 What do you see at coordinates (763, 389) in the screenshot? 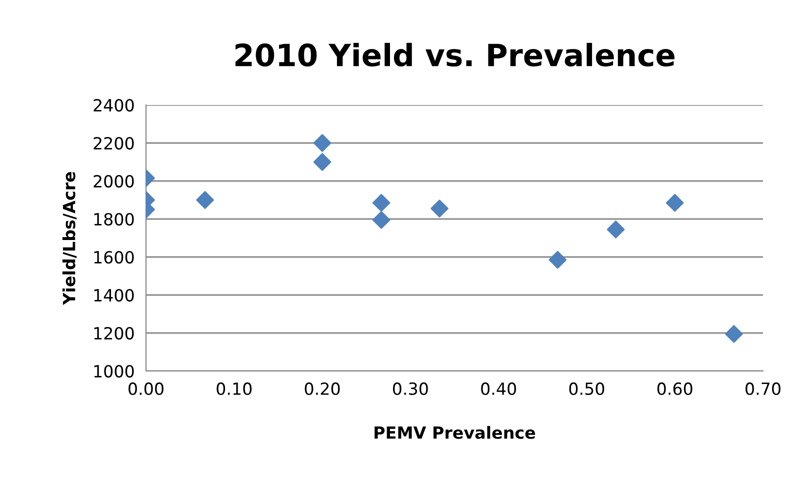
I see `x-tick-label: 0.70` at bounding box center [763, 389].